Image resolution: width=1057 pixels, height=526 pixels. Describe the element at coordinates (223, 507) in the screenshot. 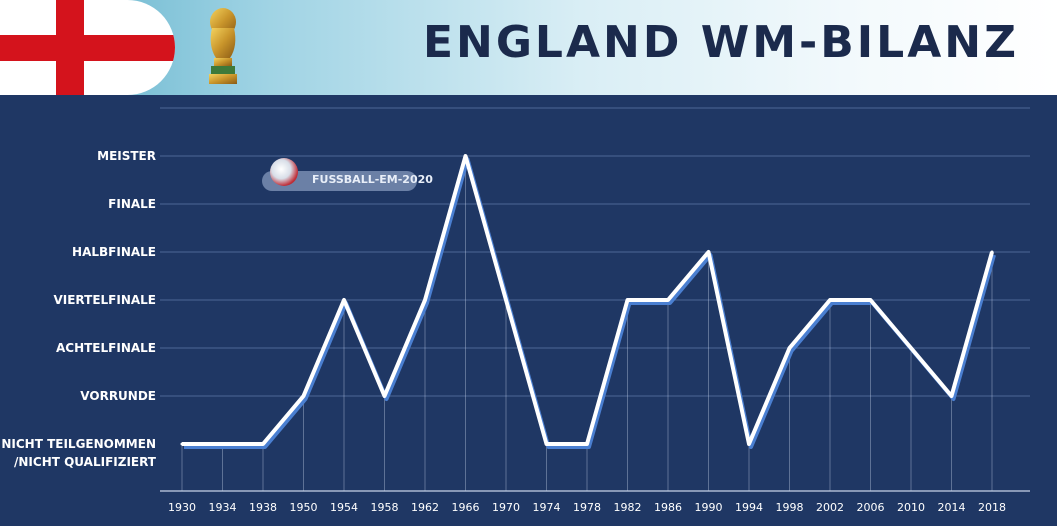

I see `x-tick-label: 1934` at that location.